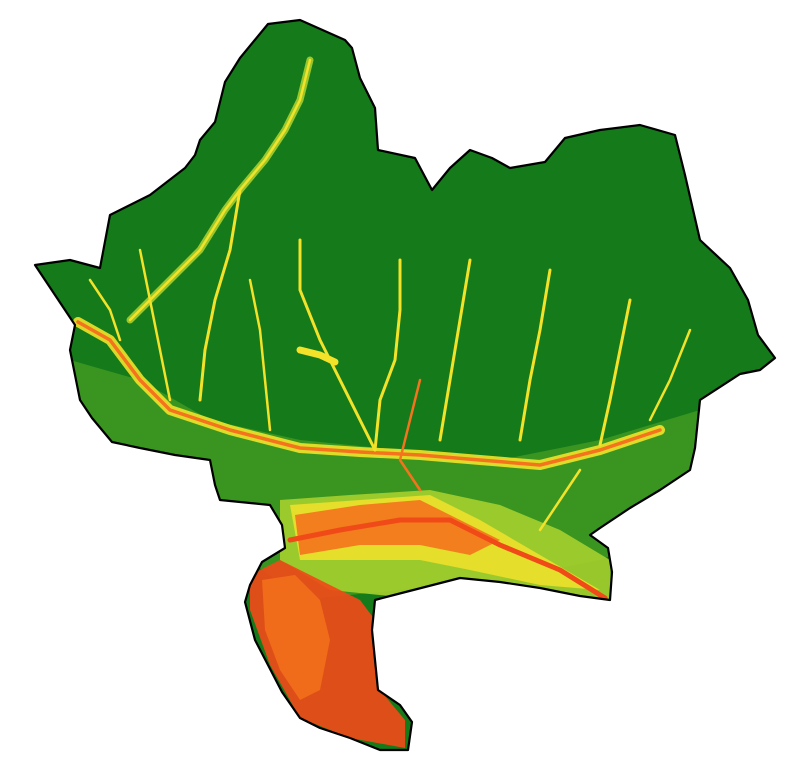  Describe the element at coordinates (560, 500) in the screenshot. I see `tributary-m` at that location.